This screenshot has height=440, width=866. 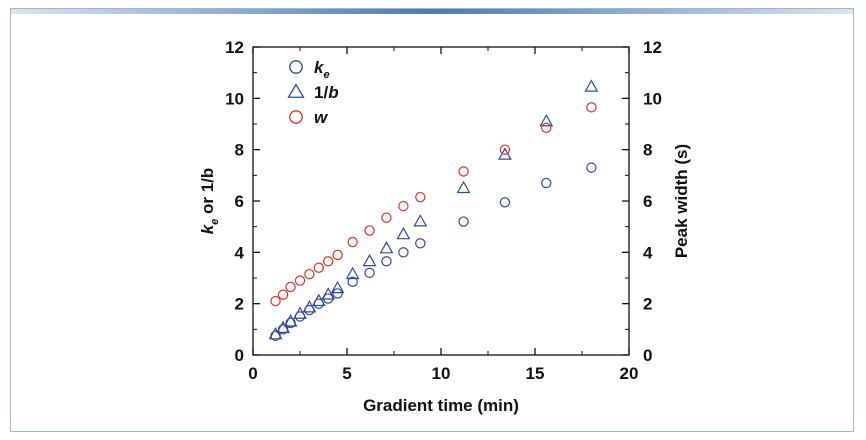 What do you see at coordinates (240, 252) in the screenshot?
I see `y-left-tick-label: 4` at bounding box center [240, 252].